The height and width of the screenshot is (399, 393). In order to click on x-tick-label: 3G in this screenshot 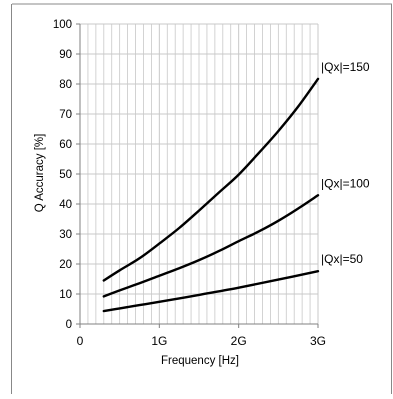, I will do `click(318, 341)`.